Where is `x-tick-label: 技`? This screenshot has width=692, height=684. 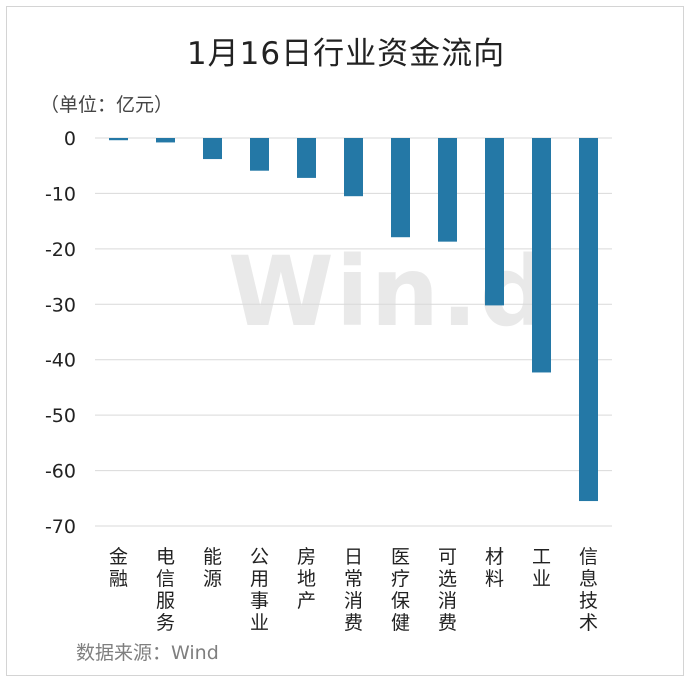 x-tick-label: 技 is located at coordinates (588, 601).